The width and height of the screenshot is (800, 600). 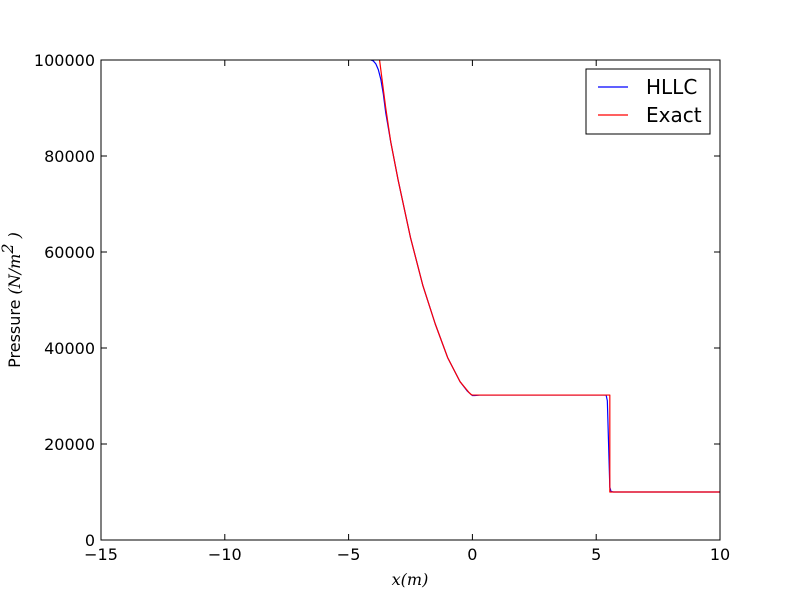 What do you see at coordinates (720, 554) in the screenshot?
I see `x-tick-label: 10` at bounding box center [720, 554].